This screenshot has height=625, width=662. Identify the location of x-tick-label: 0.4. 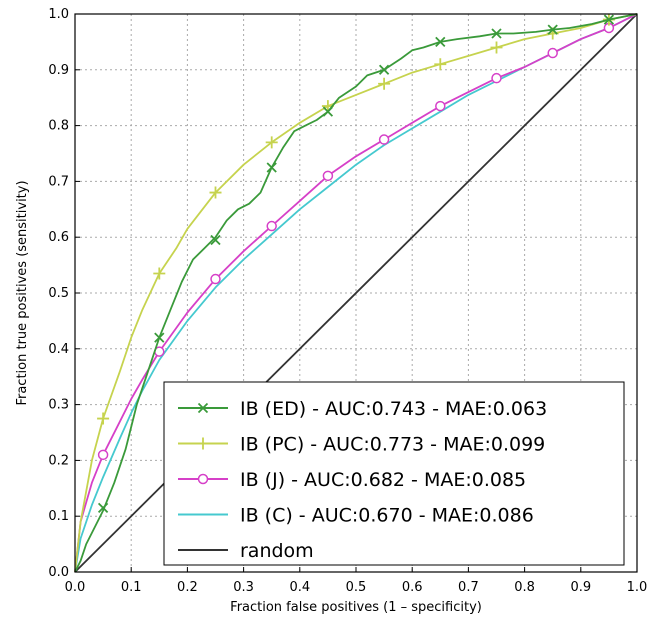
(299, 587).